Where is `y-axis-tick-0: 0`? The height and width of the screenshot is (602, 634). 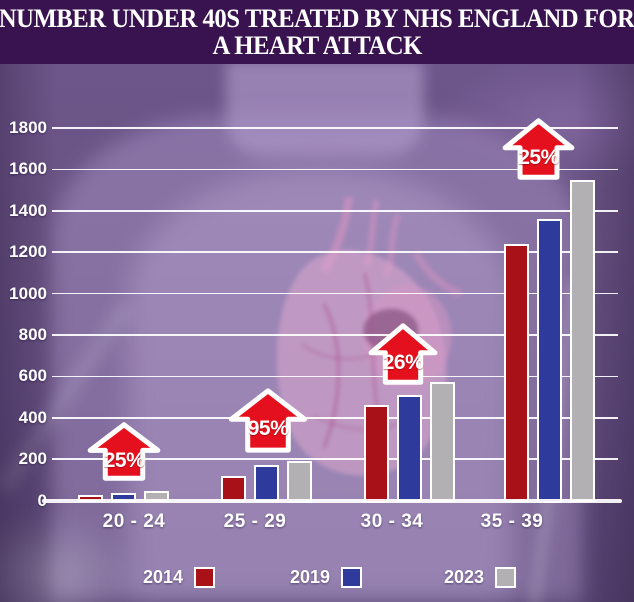 y-axis-tick-0: 0 is located at coordinates (23, 501).